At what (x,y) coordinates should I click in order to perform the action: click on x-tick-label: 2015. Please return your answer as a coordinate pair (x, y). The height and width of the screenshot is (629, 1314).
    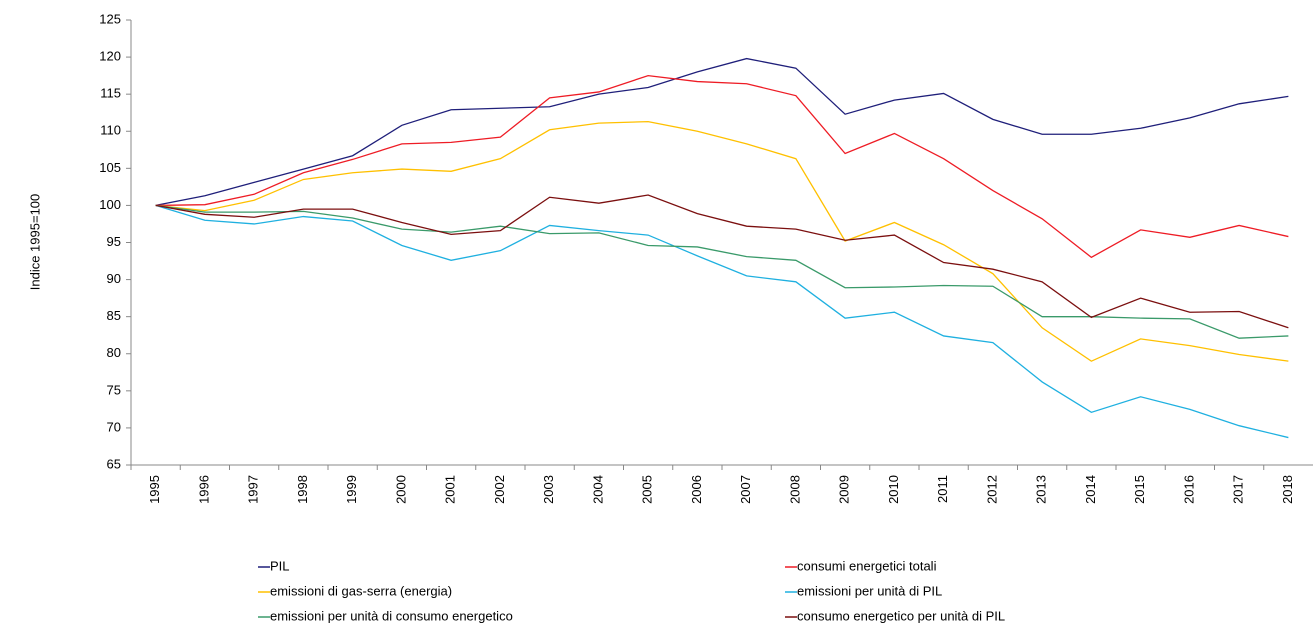
    Looking at the image, I should click on (1139, 489).